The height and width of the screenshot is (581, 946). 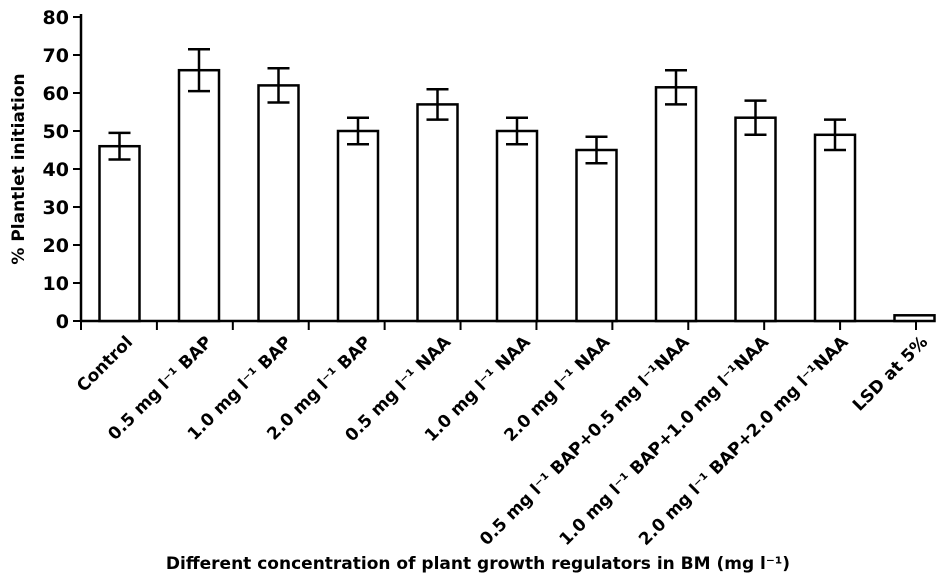 What do you see at coordinates (56, 56) in the screenshot?
I see `y-tick-label: 70` at bounding box center [56, 56].